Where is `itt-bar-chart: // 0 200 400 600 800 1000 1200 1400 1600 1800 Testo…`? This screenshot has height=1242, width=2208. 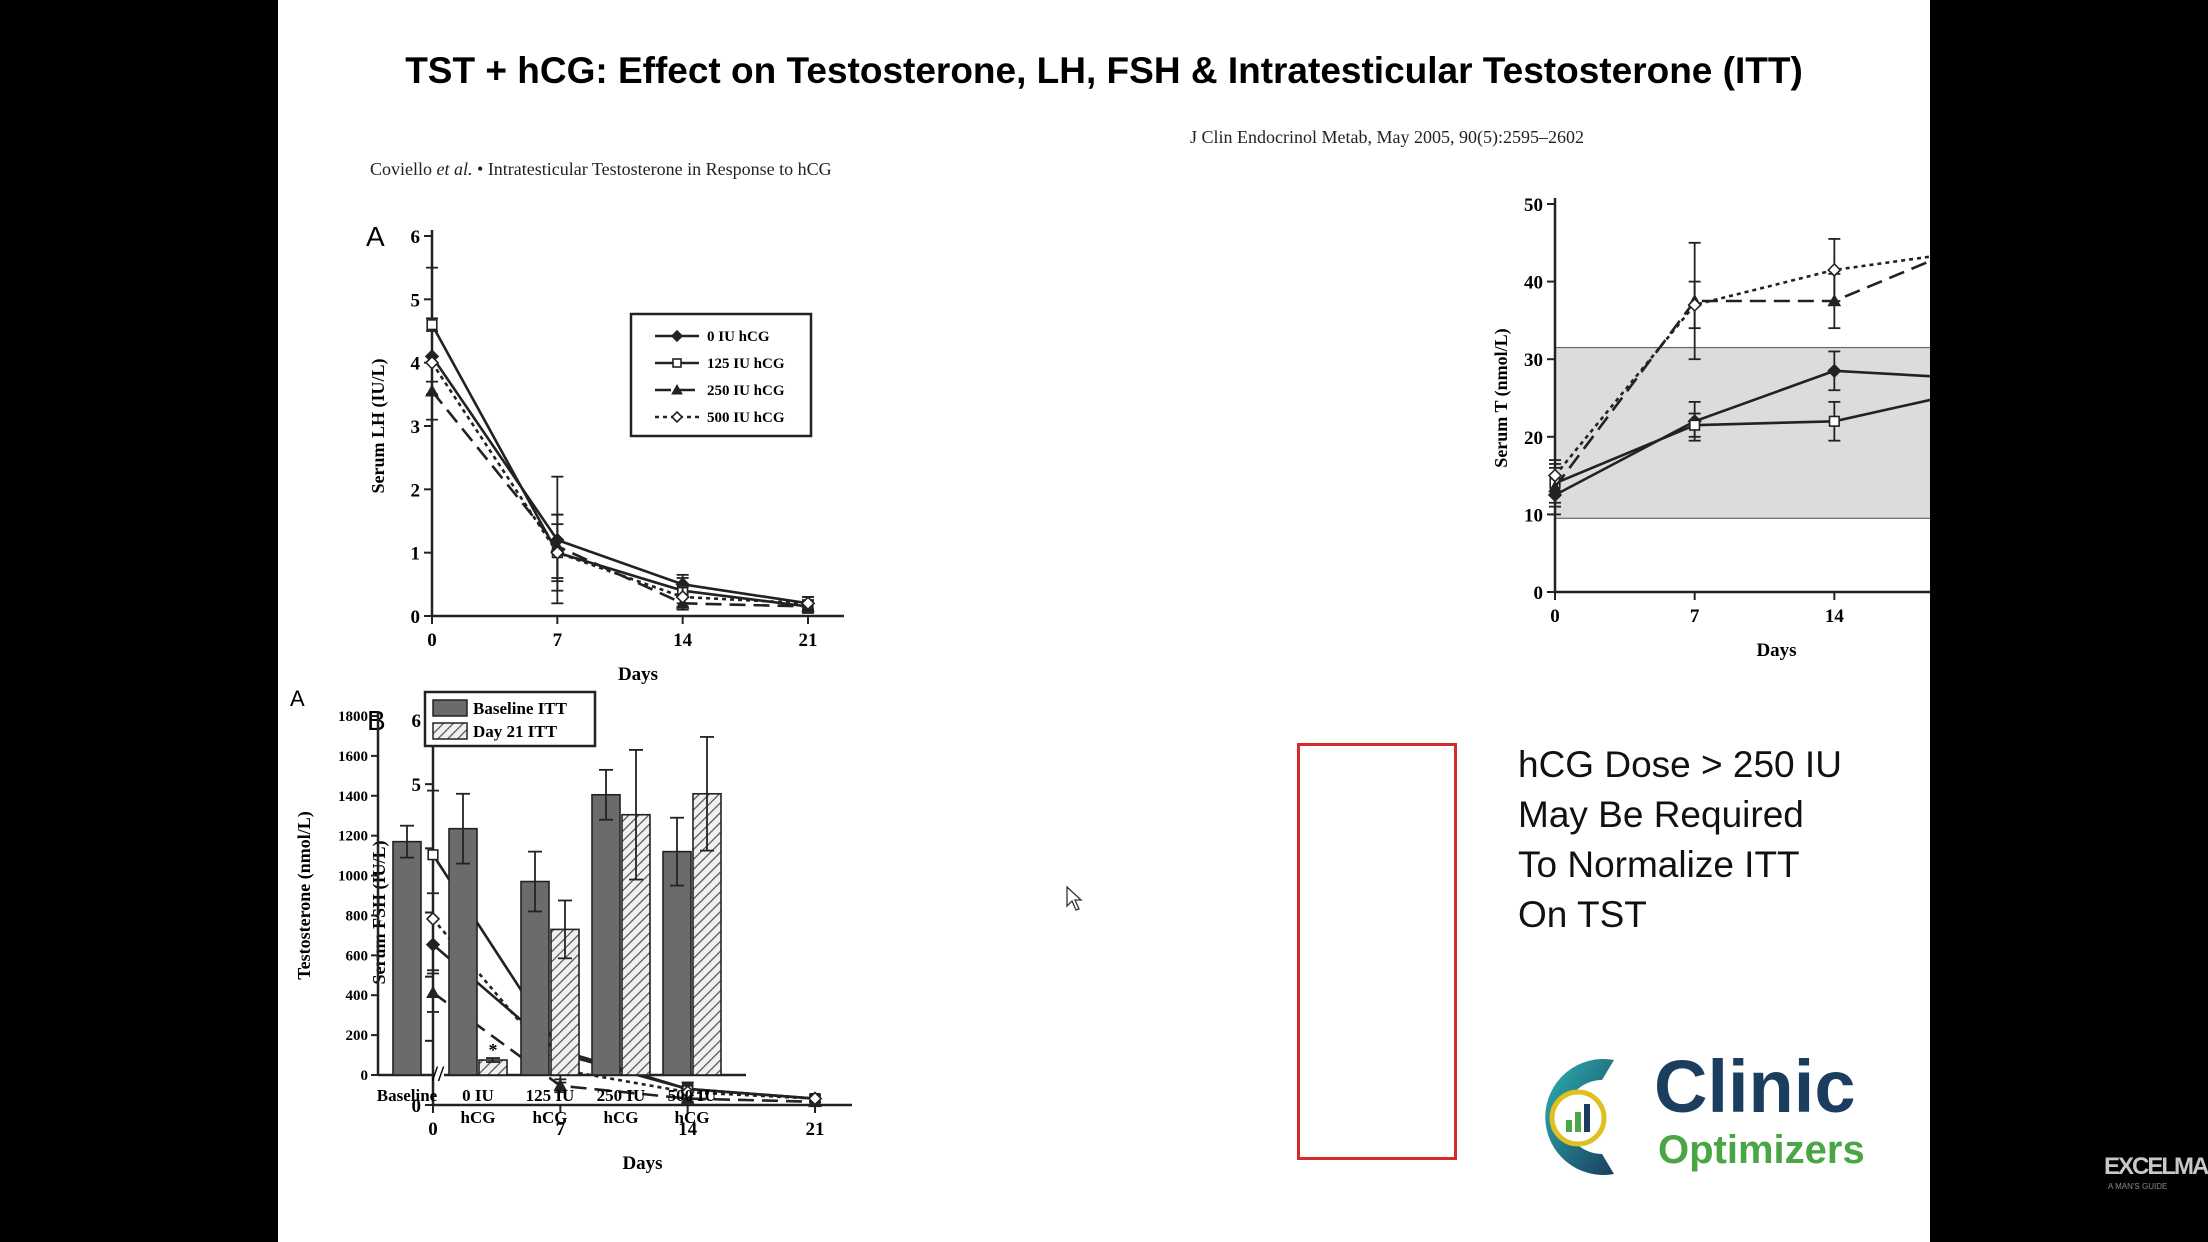 itt-bar-chart: // 0 200 400 600 800 1000 1200 1400 1600 1800 Testo… is located at coordinates (518, 906).